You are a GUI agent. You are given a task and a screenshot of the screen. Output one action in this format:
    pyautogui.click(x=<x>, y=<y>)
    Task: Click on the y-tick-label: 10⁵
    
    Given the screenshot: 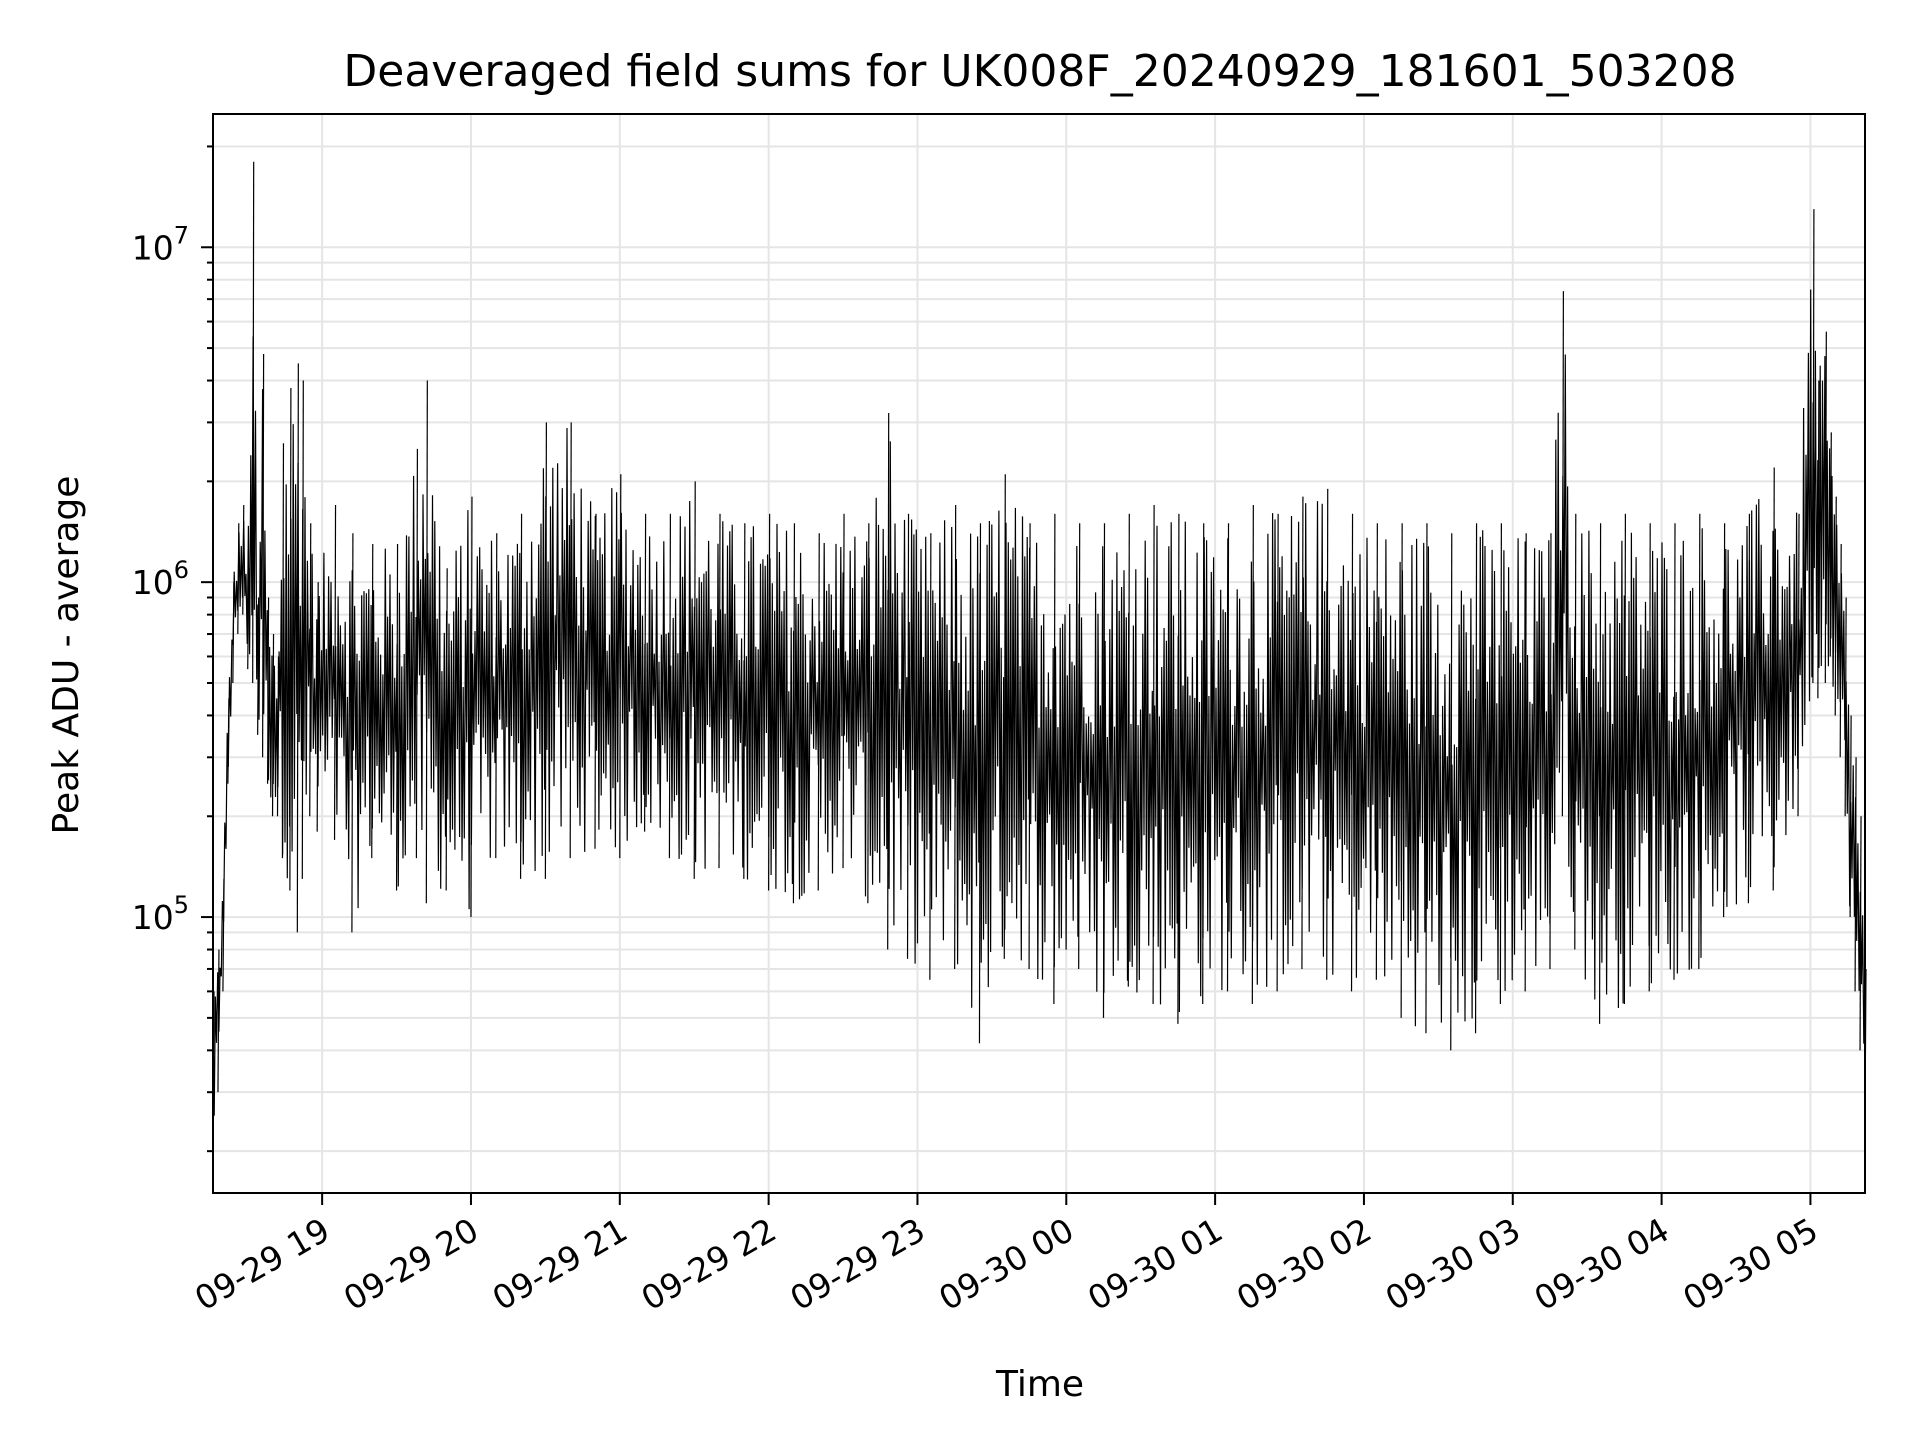 What is the action you would take?
    pyautogui.click(x=160, y=914)
    